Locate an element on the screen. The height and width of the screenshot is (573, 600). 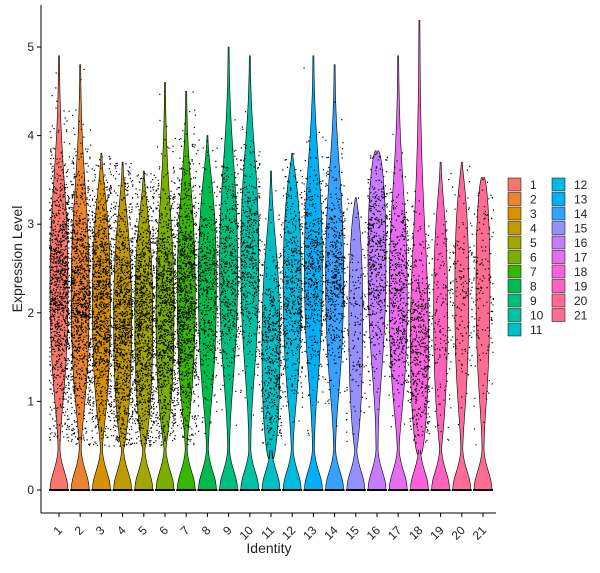
legend-label: 8 is located at coordinates (533, 287).